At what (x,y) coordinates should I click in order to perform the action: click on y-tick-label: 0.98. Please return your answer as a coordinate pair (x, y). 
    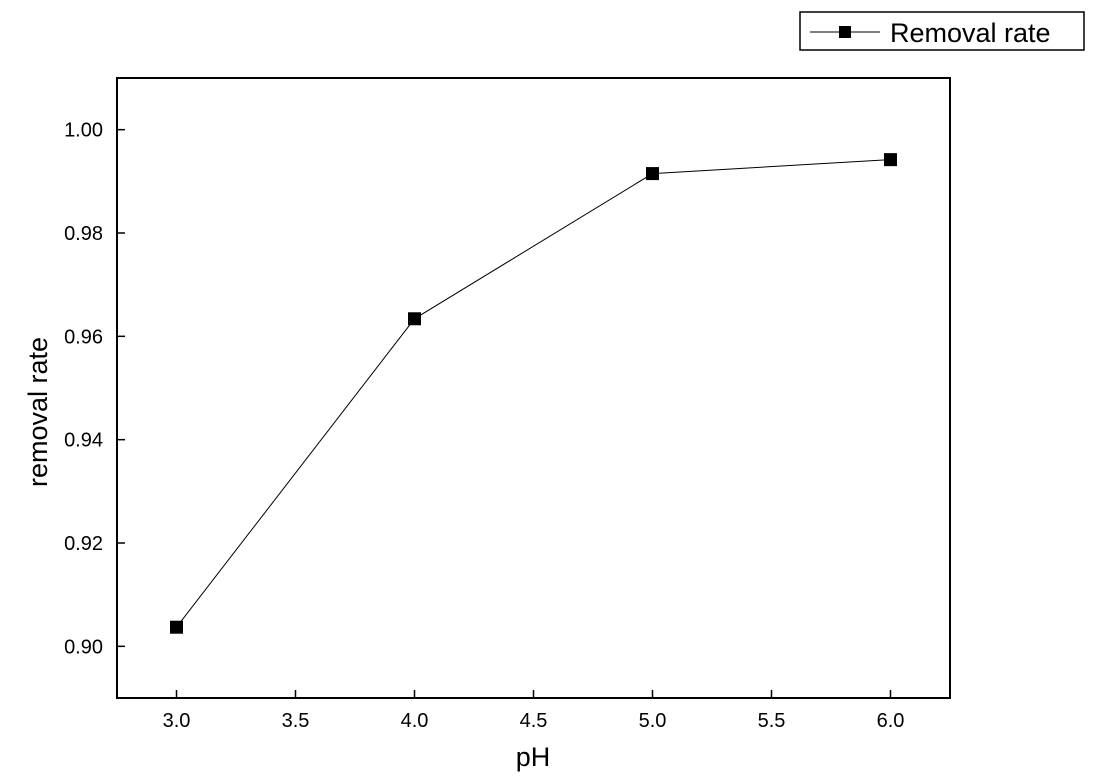
    Looking at the image, I should click on (83, 234).